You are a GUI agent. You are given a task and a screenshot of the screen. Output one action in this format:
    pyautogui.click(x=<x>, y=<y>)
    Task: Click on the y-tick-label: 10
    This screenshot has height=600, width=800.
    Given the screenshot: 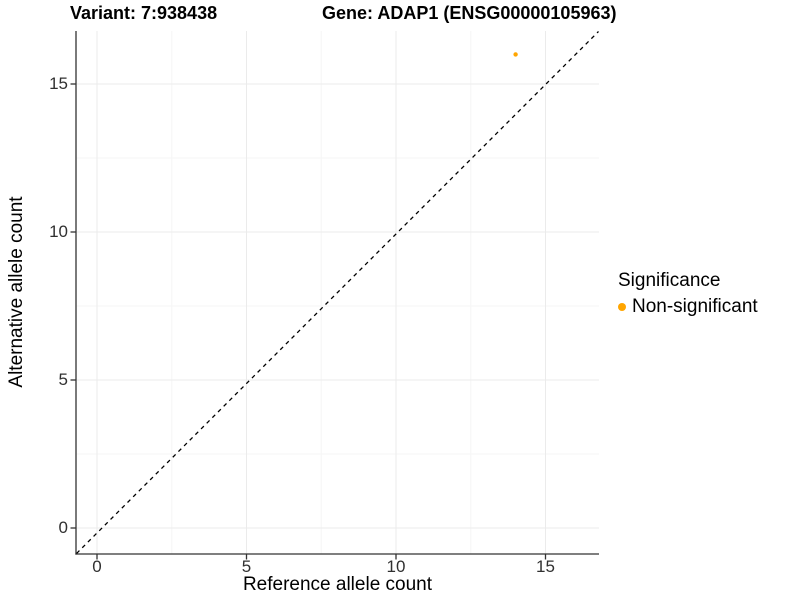 What is the action you would take?
    pyautogui.click(x=58, y=231)
    